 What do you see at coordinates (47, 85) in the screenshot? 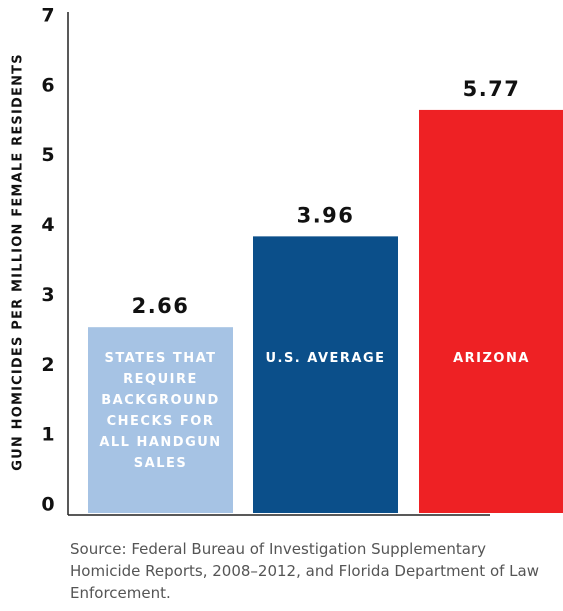
I see `y-tick-label: 6` at bounding box center [47, 85].